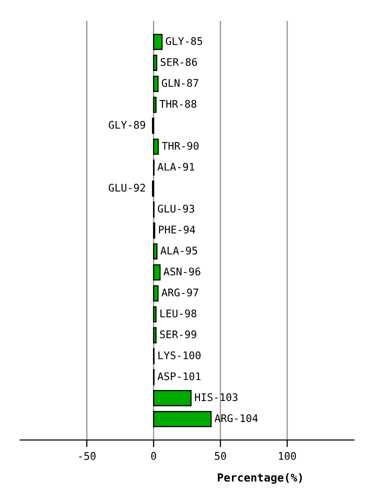 Image resolution: width=374 pixels, height=500 pixels. What do you see at coordinates (179, 355) in the screenshot?
I see `y-tick-label: LYS-100` at bounding box center [179, 355].